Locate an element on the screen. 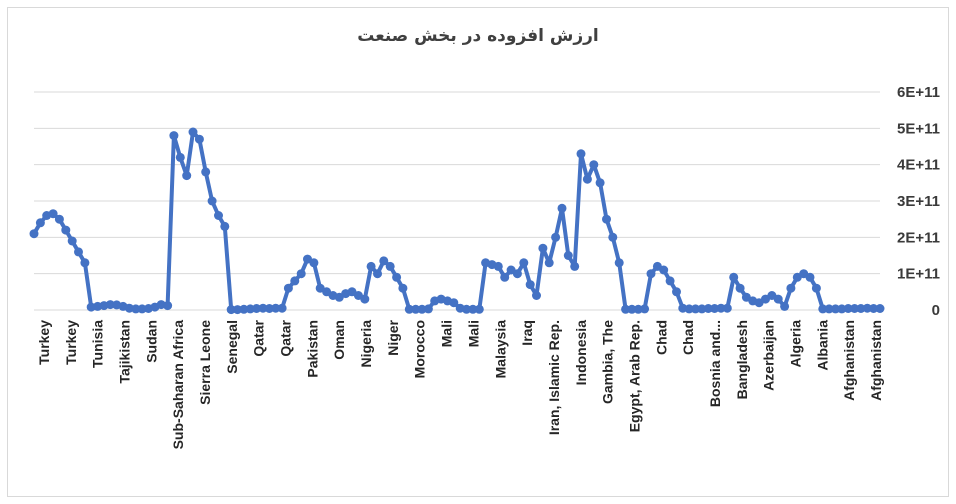 This screenshot has height=504, width=956. x-tick-label: Tajikistan is located at coordinates (125, 352).